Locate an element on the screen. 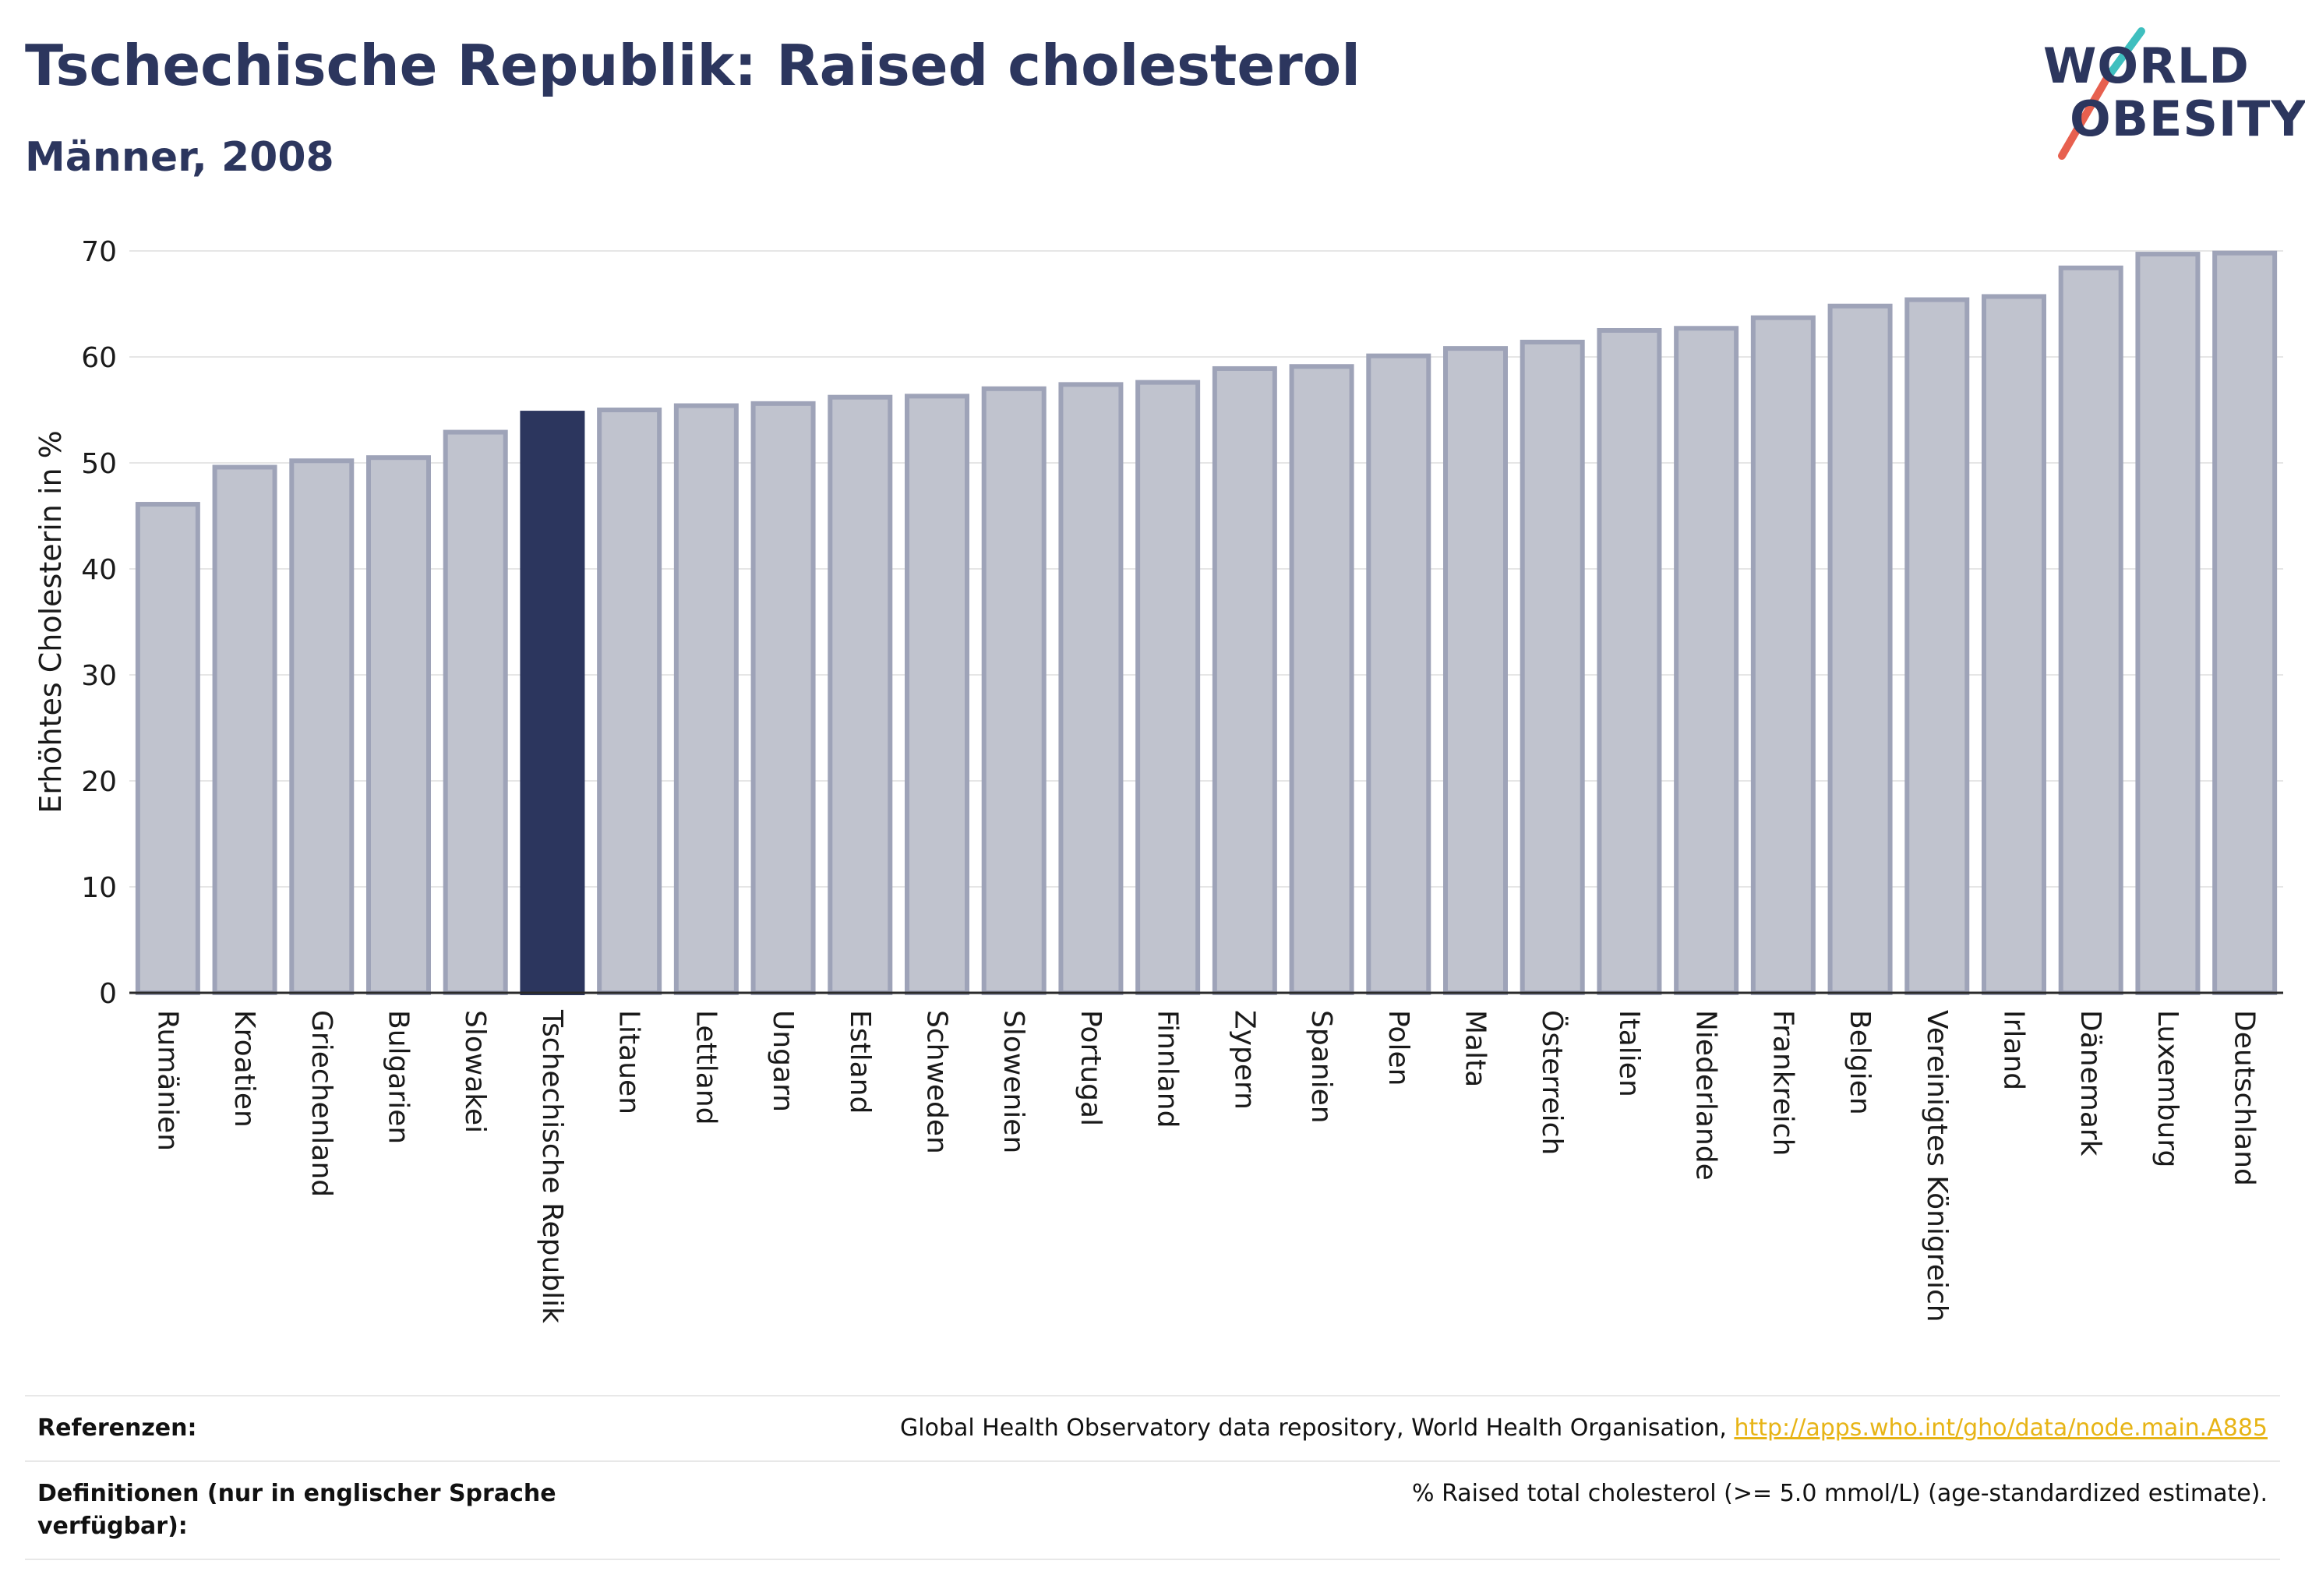 This screenshot has width=2305, height=1596. x-tick-label: Lettland is located at coordinates (706, 1067).